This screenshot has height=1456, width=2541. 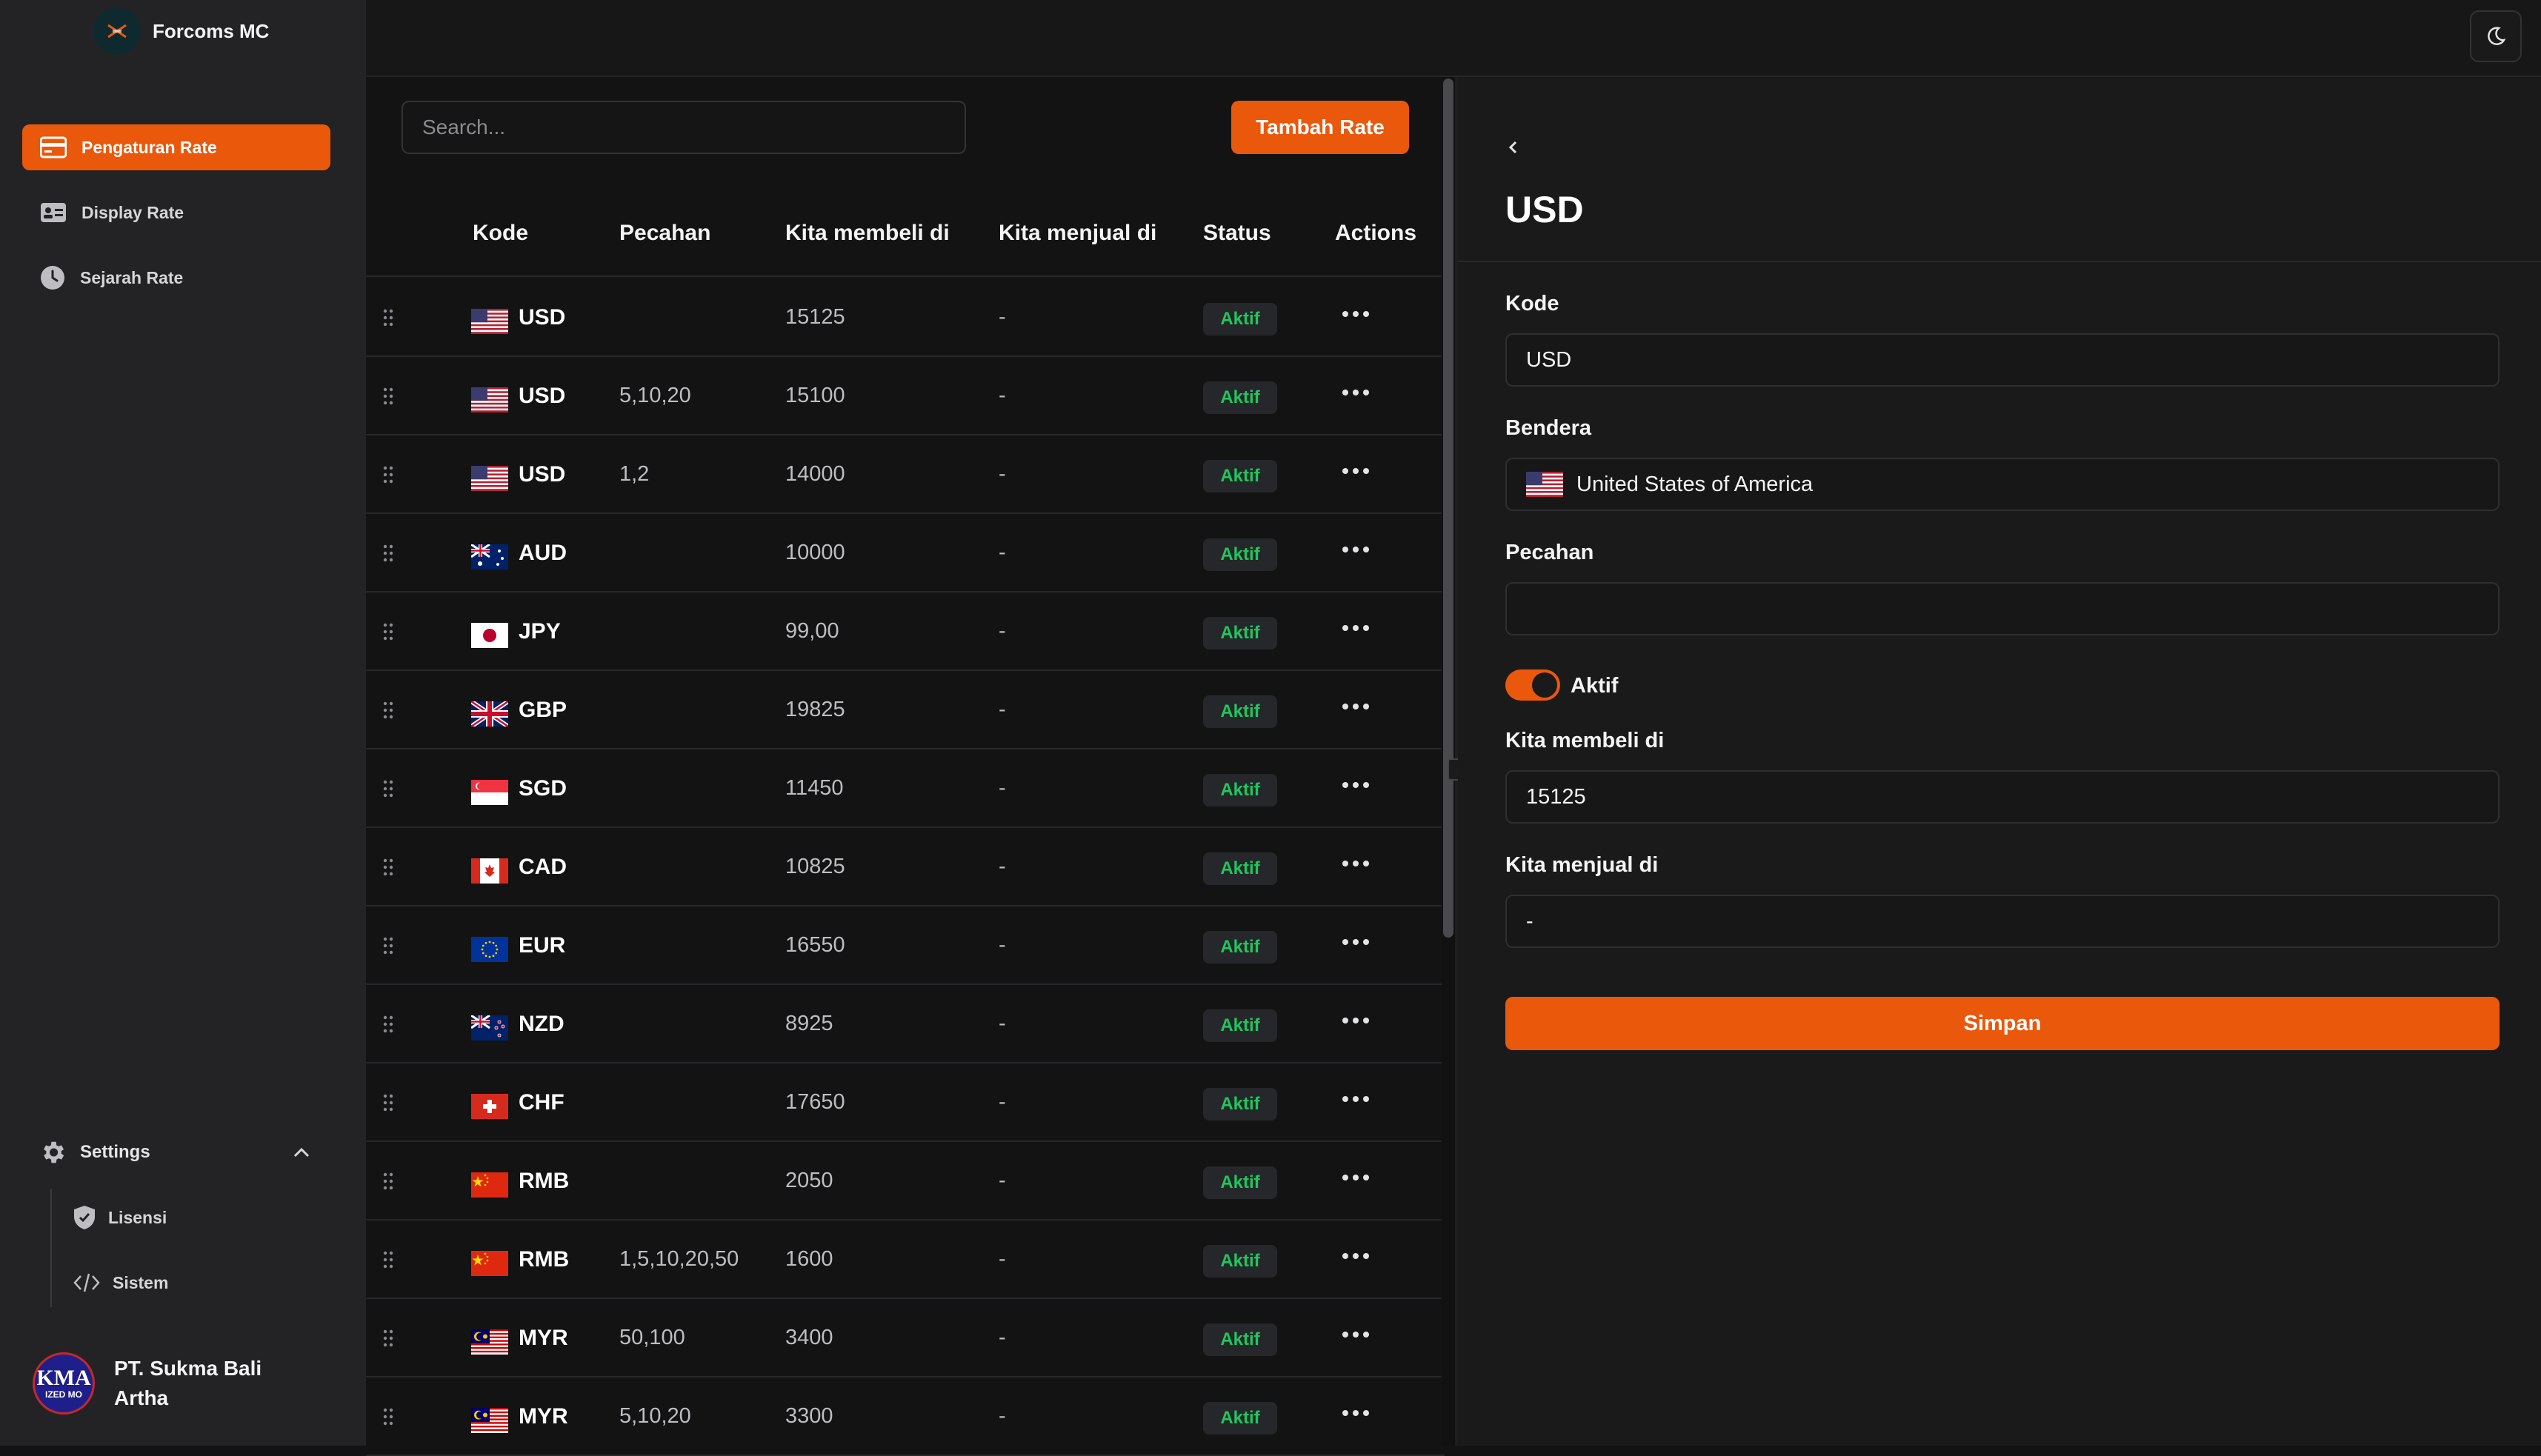 I want to click on sidebar-item-sistem: Sistem, so click(x=120, y=1282).